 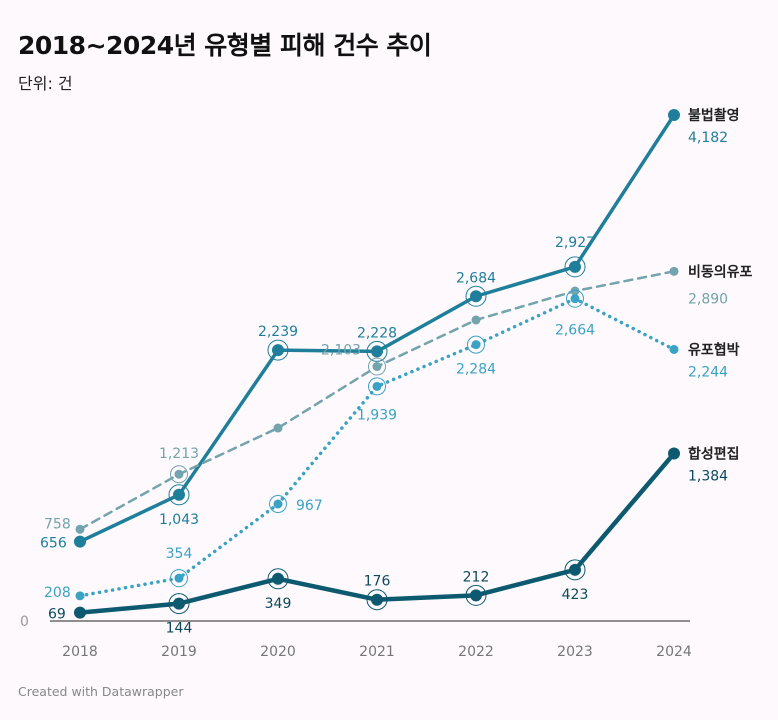 I want to click on data-label: 144, so click(x=179, y=629).